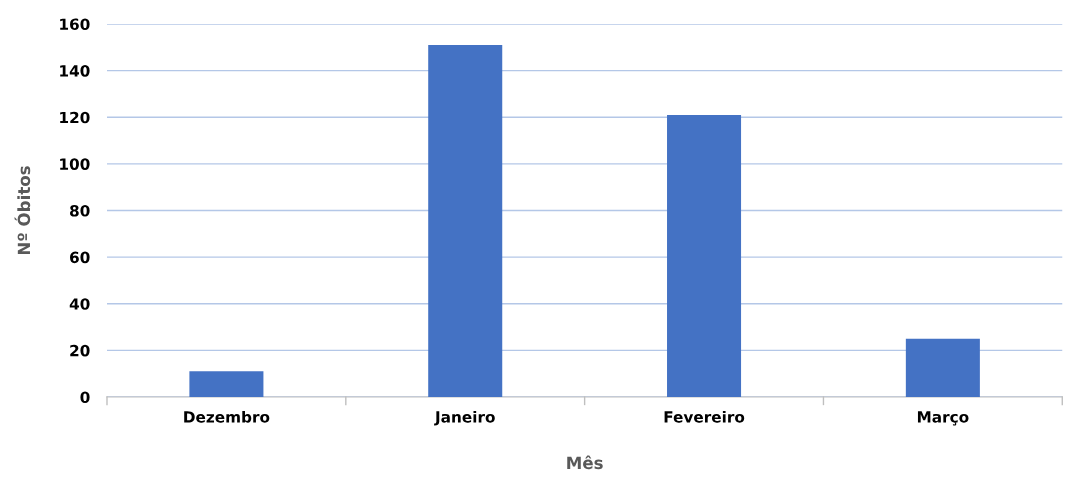 The height and width of the screenshot is (478, 1073). Describe the element at coordinates (464, 418) in the screenshot. I see `x-tick-label: Janeiro` at that location.